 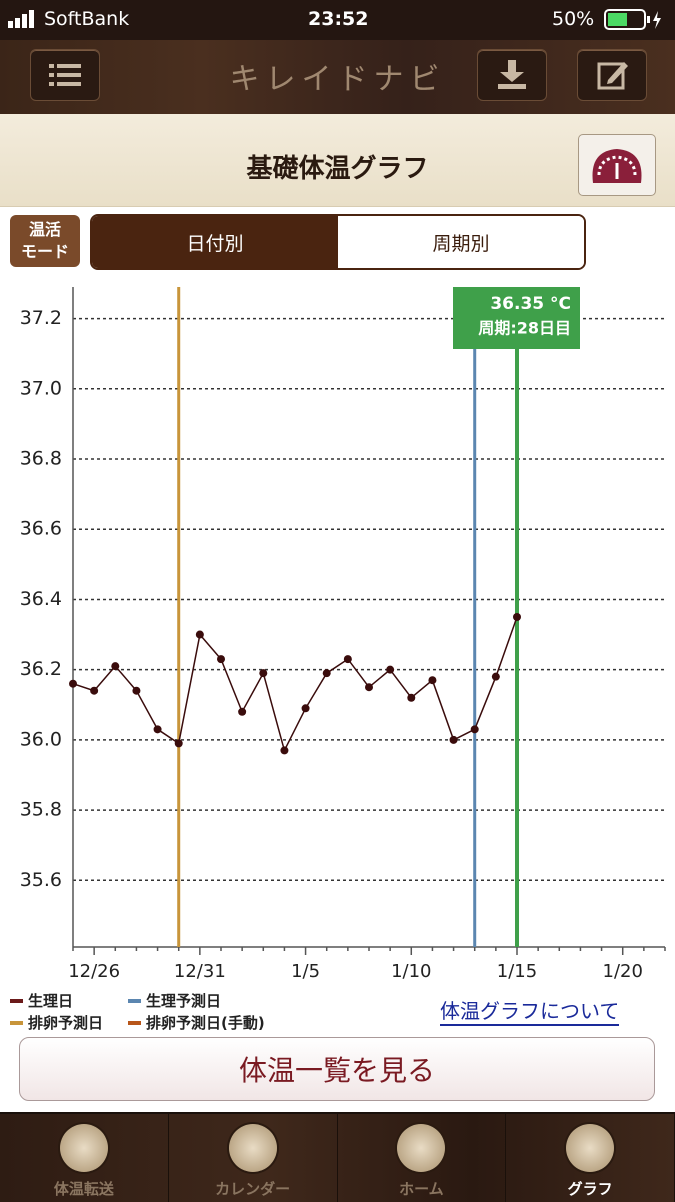 What do you see at coordinates (41, 318) in the screenshot?
I see `y-tick-label: 37.2` at bounding box center [41, 318].